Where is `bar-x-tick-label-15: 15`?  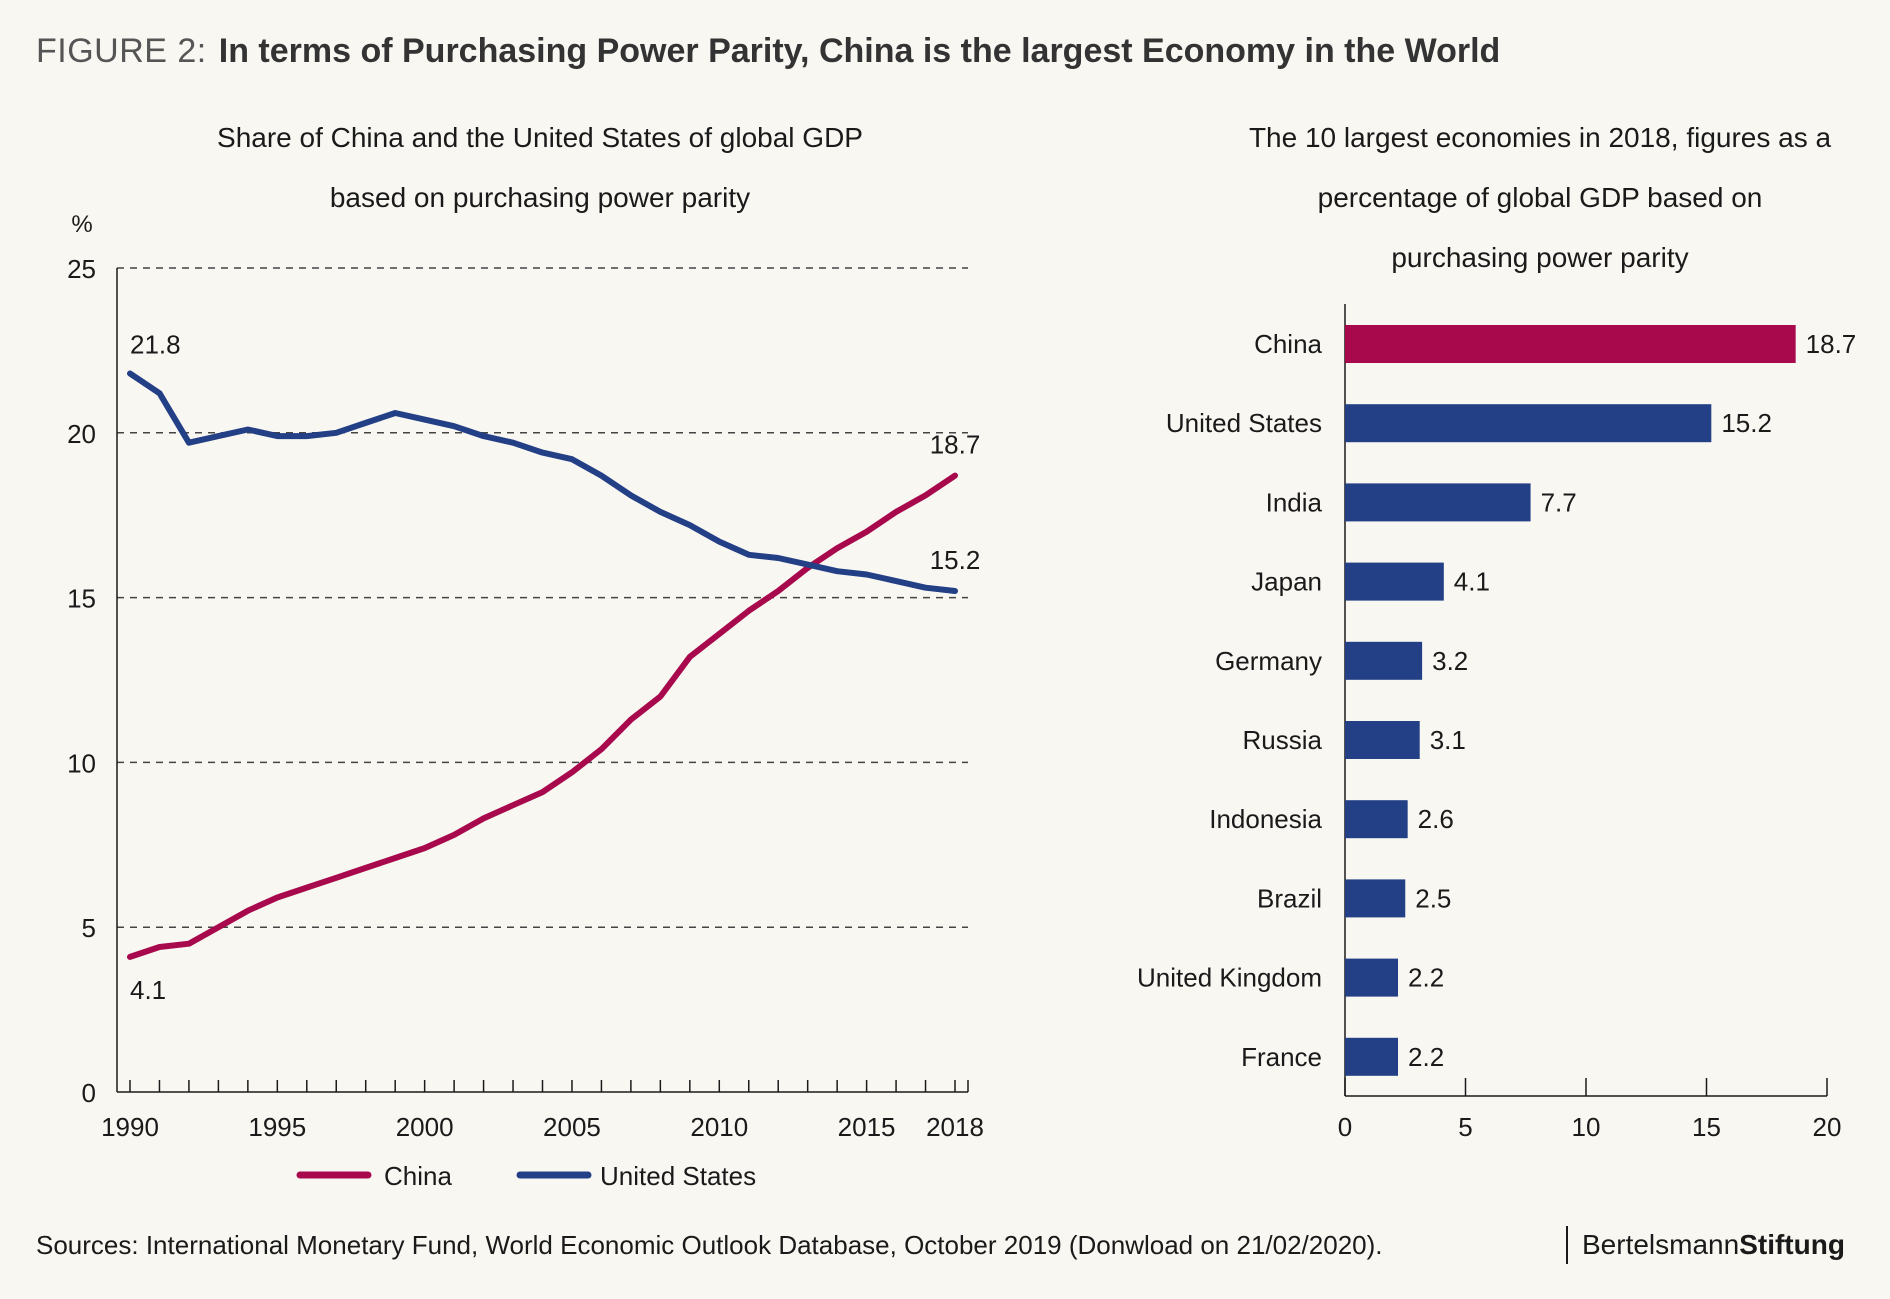 bar-x-tick-label-15: 15 is located at coordinates (1706, 1127).